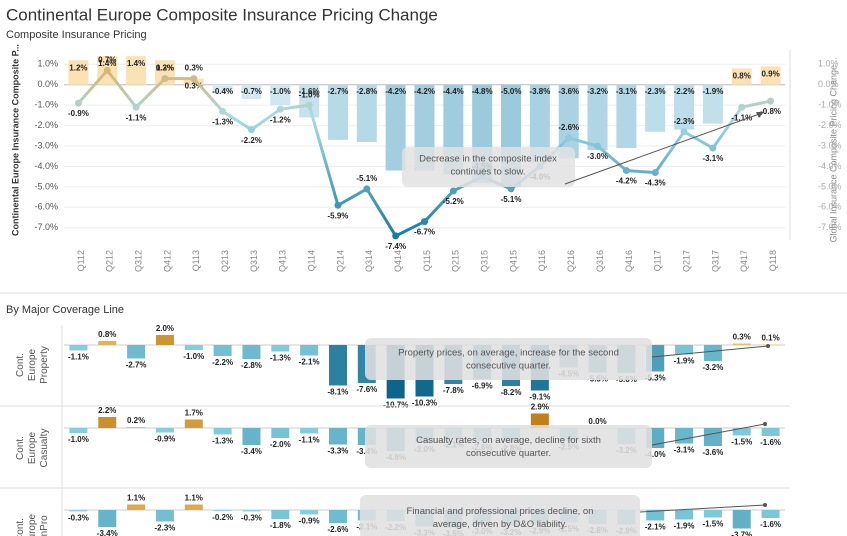 This screenshot has height=536, width=847. What do you see at coordinates (222, 91) in the screenshot?
I see `bar-label: -0.4%` at bounding box center [222, 91].